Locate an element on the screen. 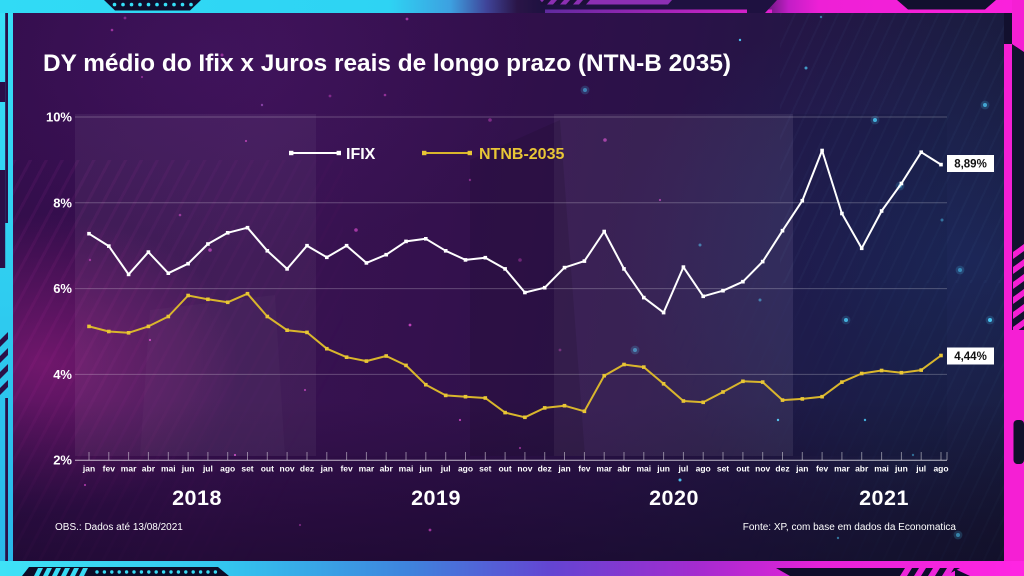 Image resolution: width=1024 pixels, height=576 pixels. svg-text: 2018 is located at coordinates (197, 498).